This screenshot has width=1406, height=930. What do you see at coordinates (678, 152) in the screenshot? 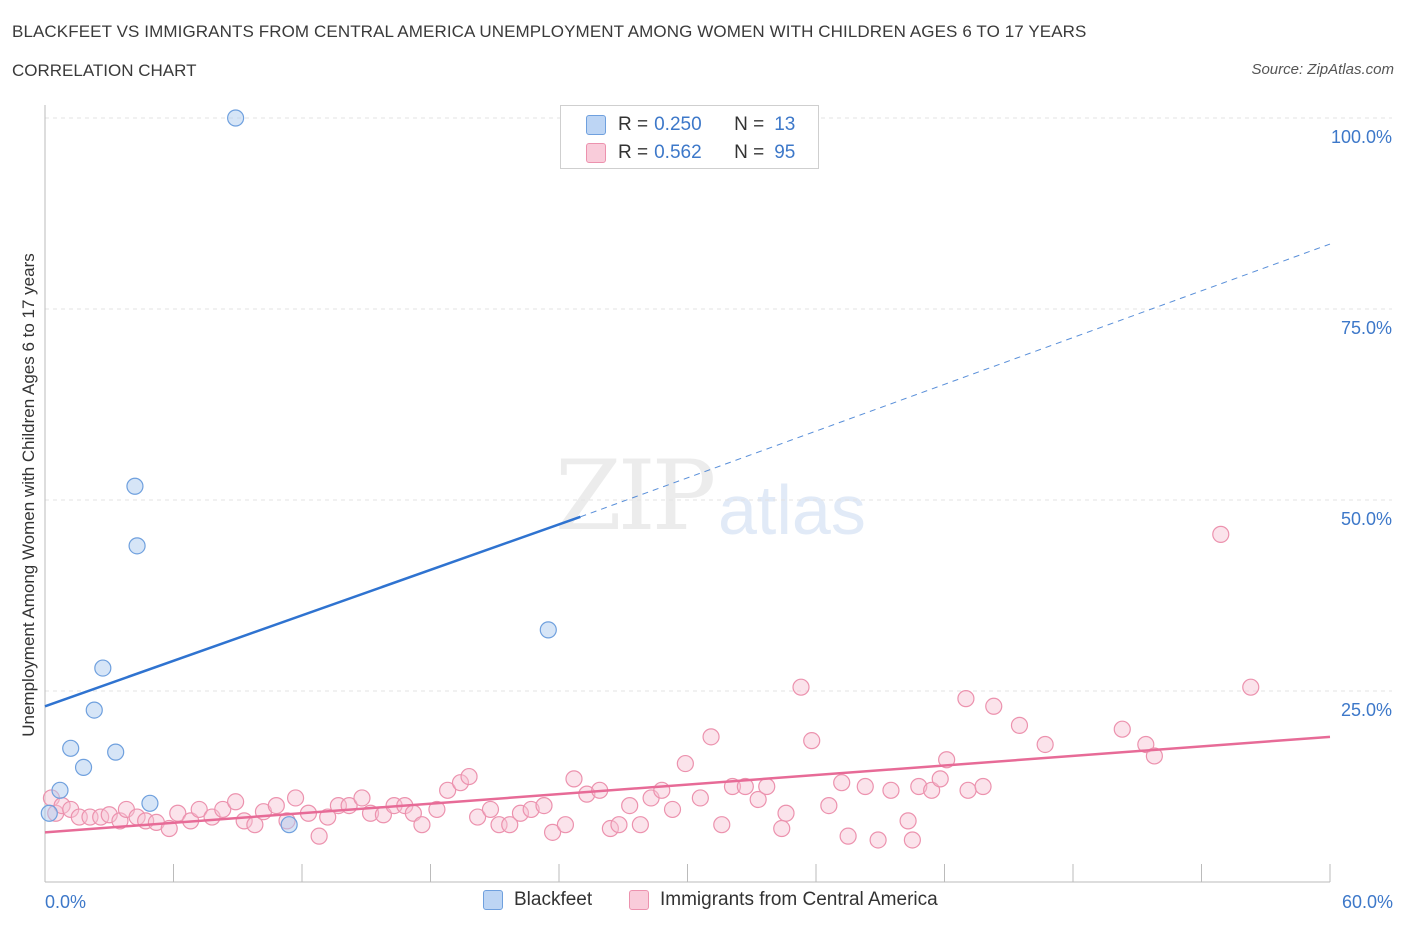
I see `legend-r-value-central-america: 0.562` at bounding box center [678, 152].